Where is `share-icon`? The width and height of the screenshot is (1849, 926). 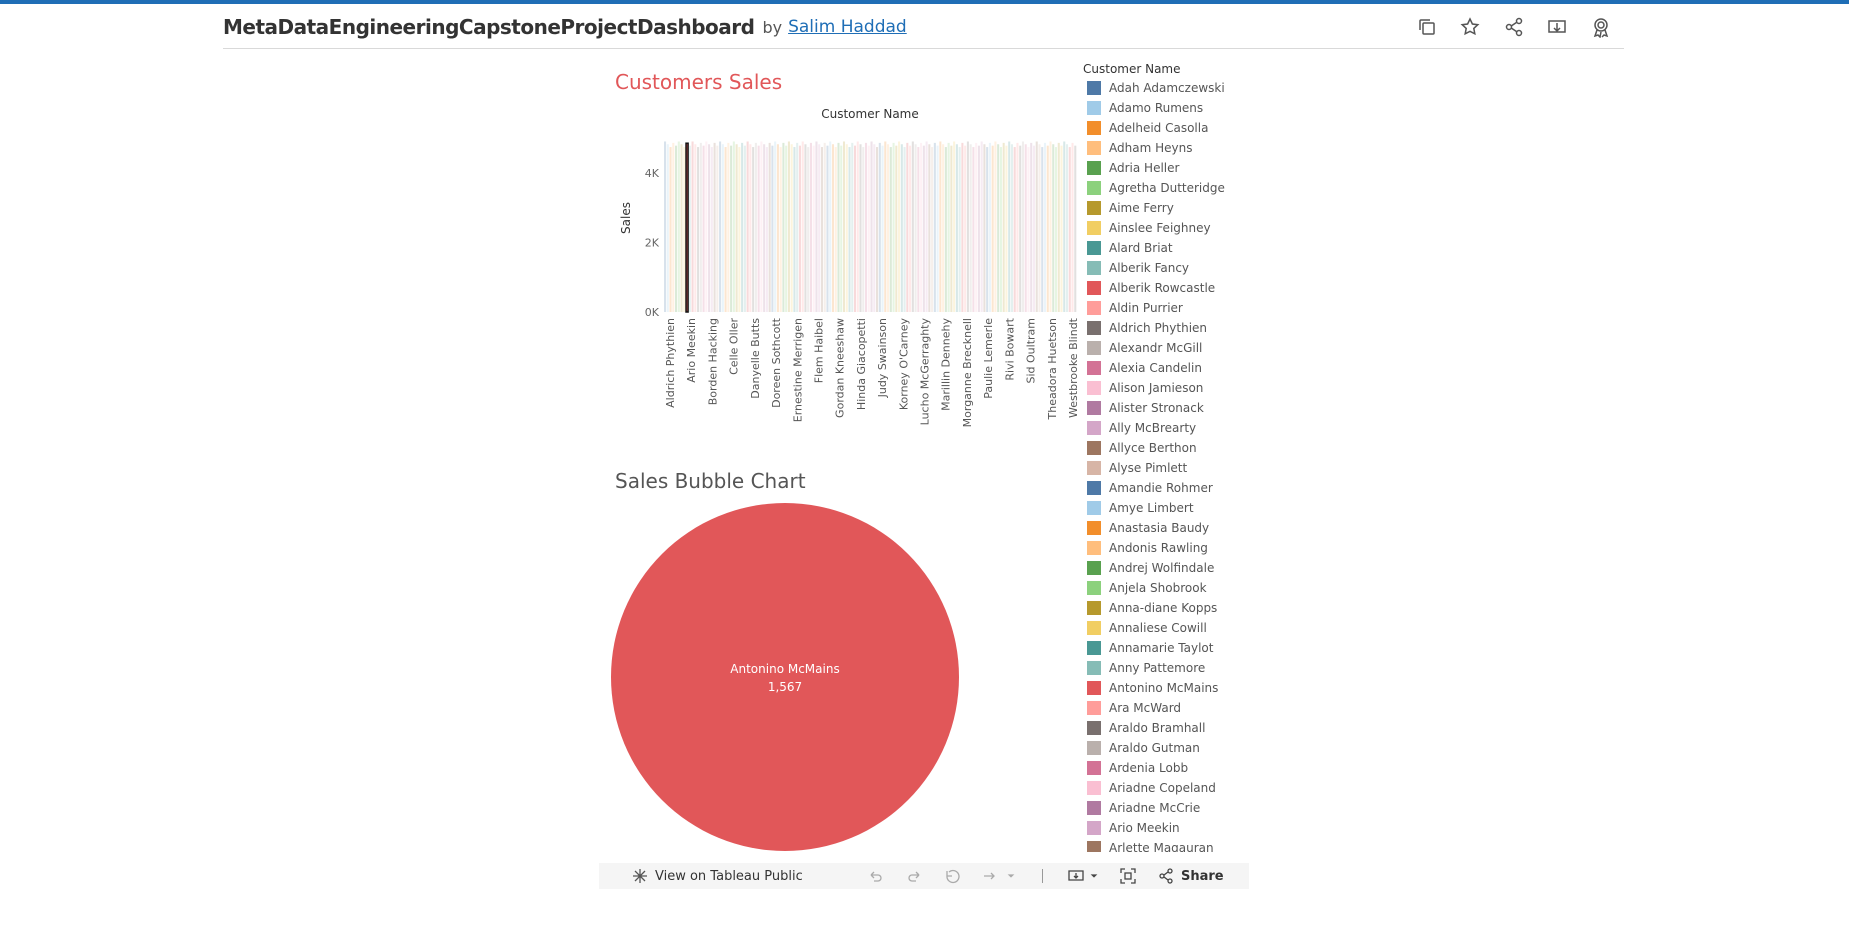 share-icon is located at coordinates (1514, 27).